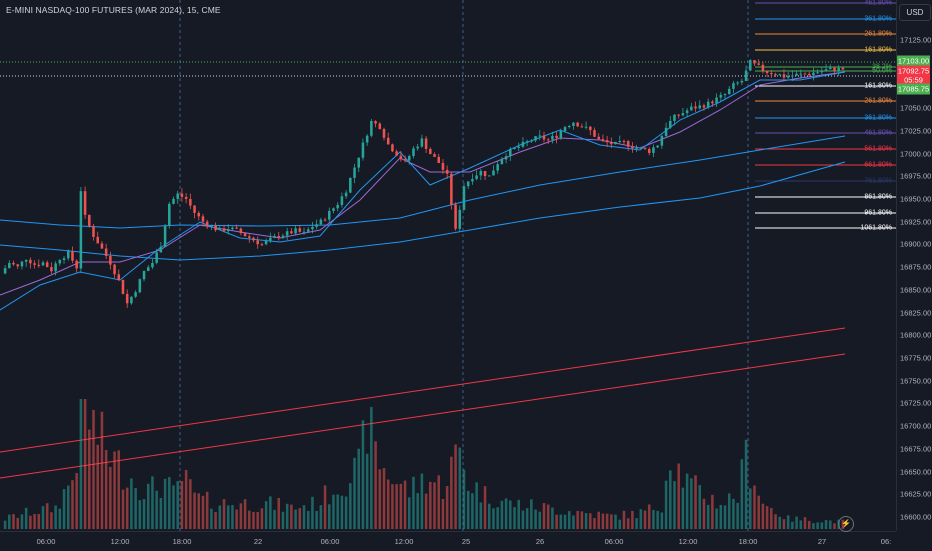  What do you see at coordinates (913, 71) in the screenshot?
I see `price-tag: 17092.75` at bounding box center [913, 71].